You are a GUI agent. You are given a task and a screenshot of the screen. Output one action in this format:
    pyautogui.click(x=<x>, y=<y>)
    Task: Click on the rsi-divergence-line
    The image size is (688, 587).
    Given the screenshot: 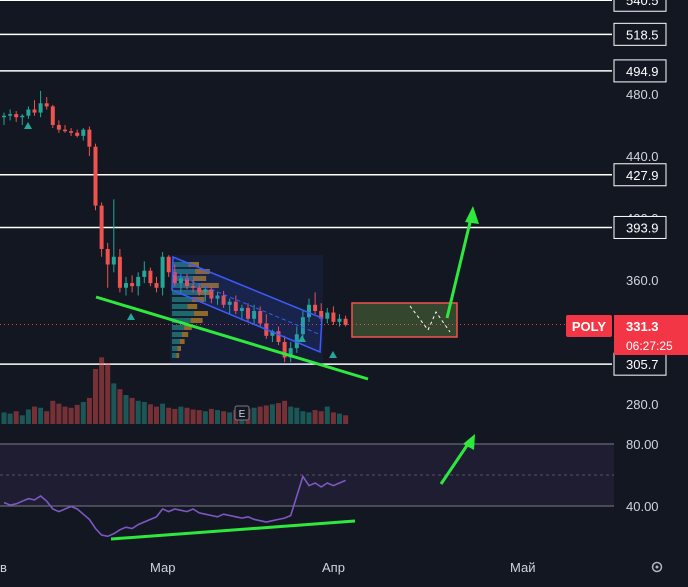 What is the action you would take?
    pyautogui.click(x=233, y=530)
    